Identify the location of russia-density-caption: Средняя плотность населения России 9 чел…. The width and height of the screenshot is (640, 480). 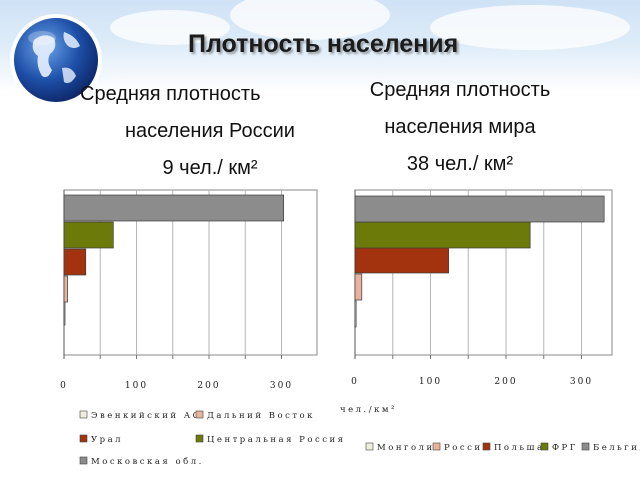
(210, 131).